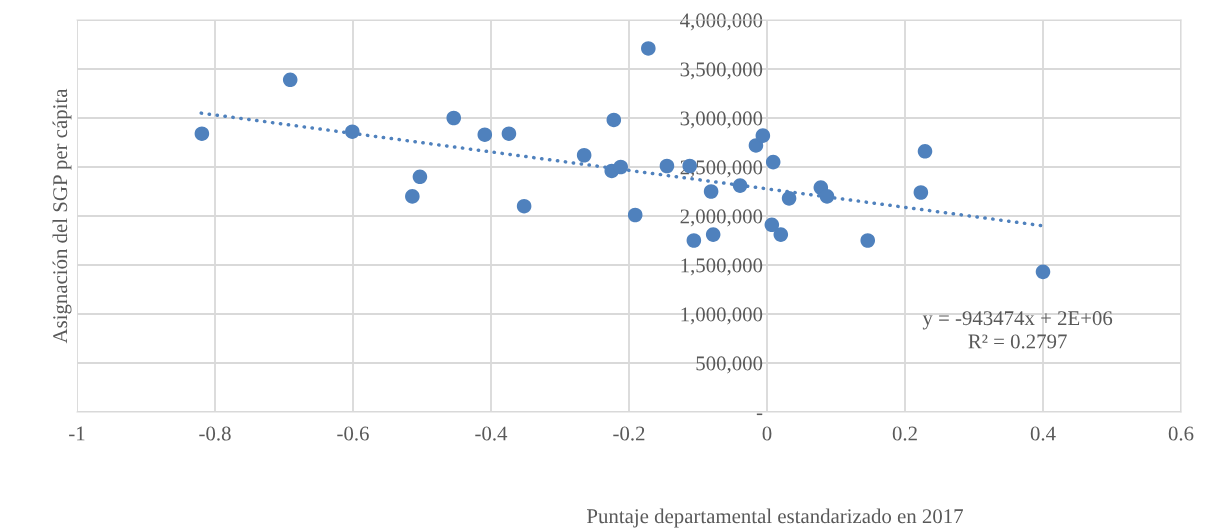 The width and height of the screenshot is (1215, 529). What do you see at coordinates (759, 414) in the screenshot?
I see `y-tick-label: -` at bounding box center [759, 414].